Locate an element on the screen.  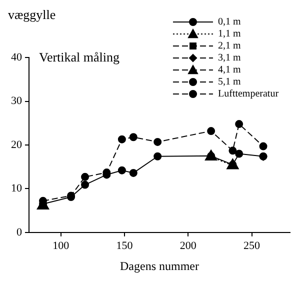
legend-label: 2,1 m is located at coordinates (229, 46).